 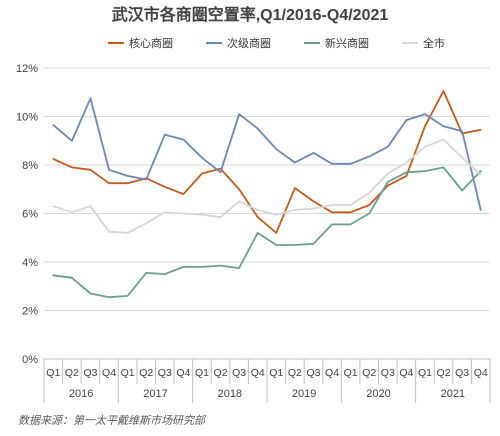 What do you see at coordinates (30, 215) in the screenshot?
I see `y-tick-label: 6%` at bounding box center [30, 215].